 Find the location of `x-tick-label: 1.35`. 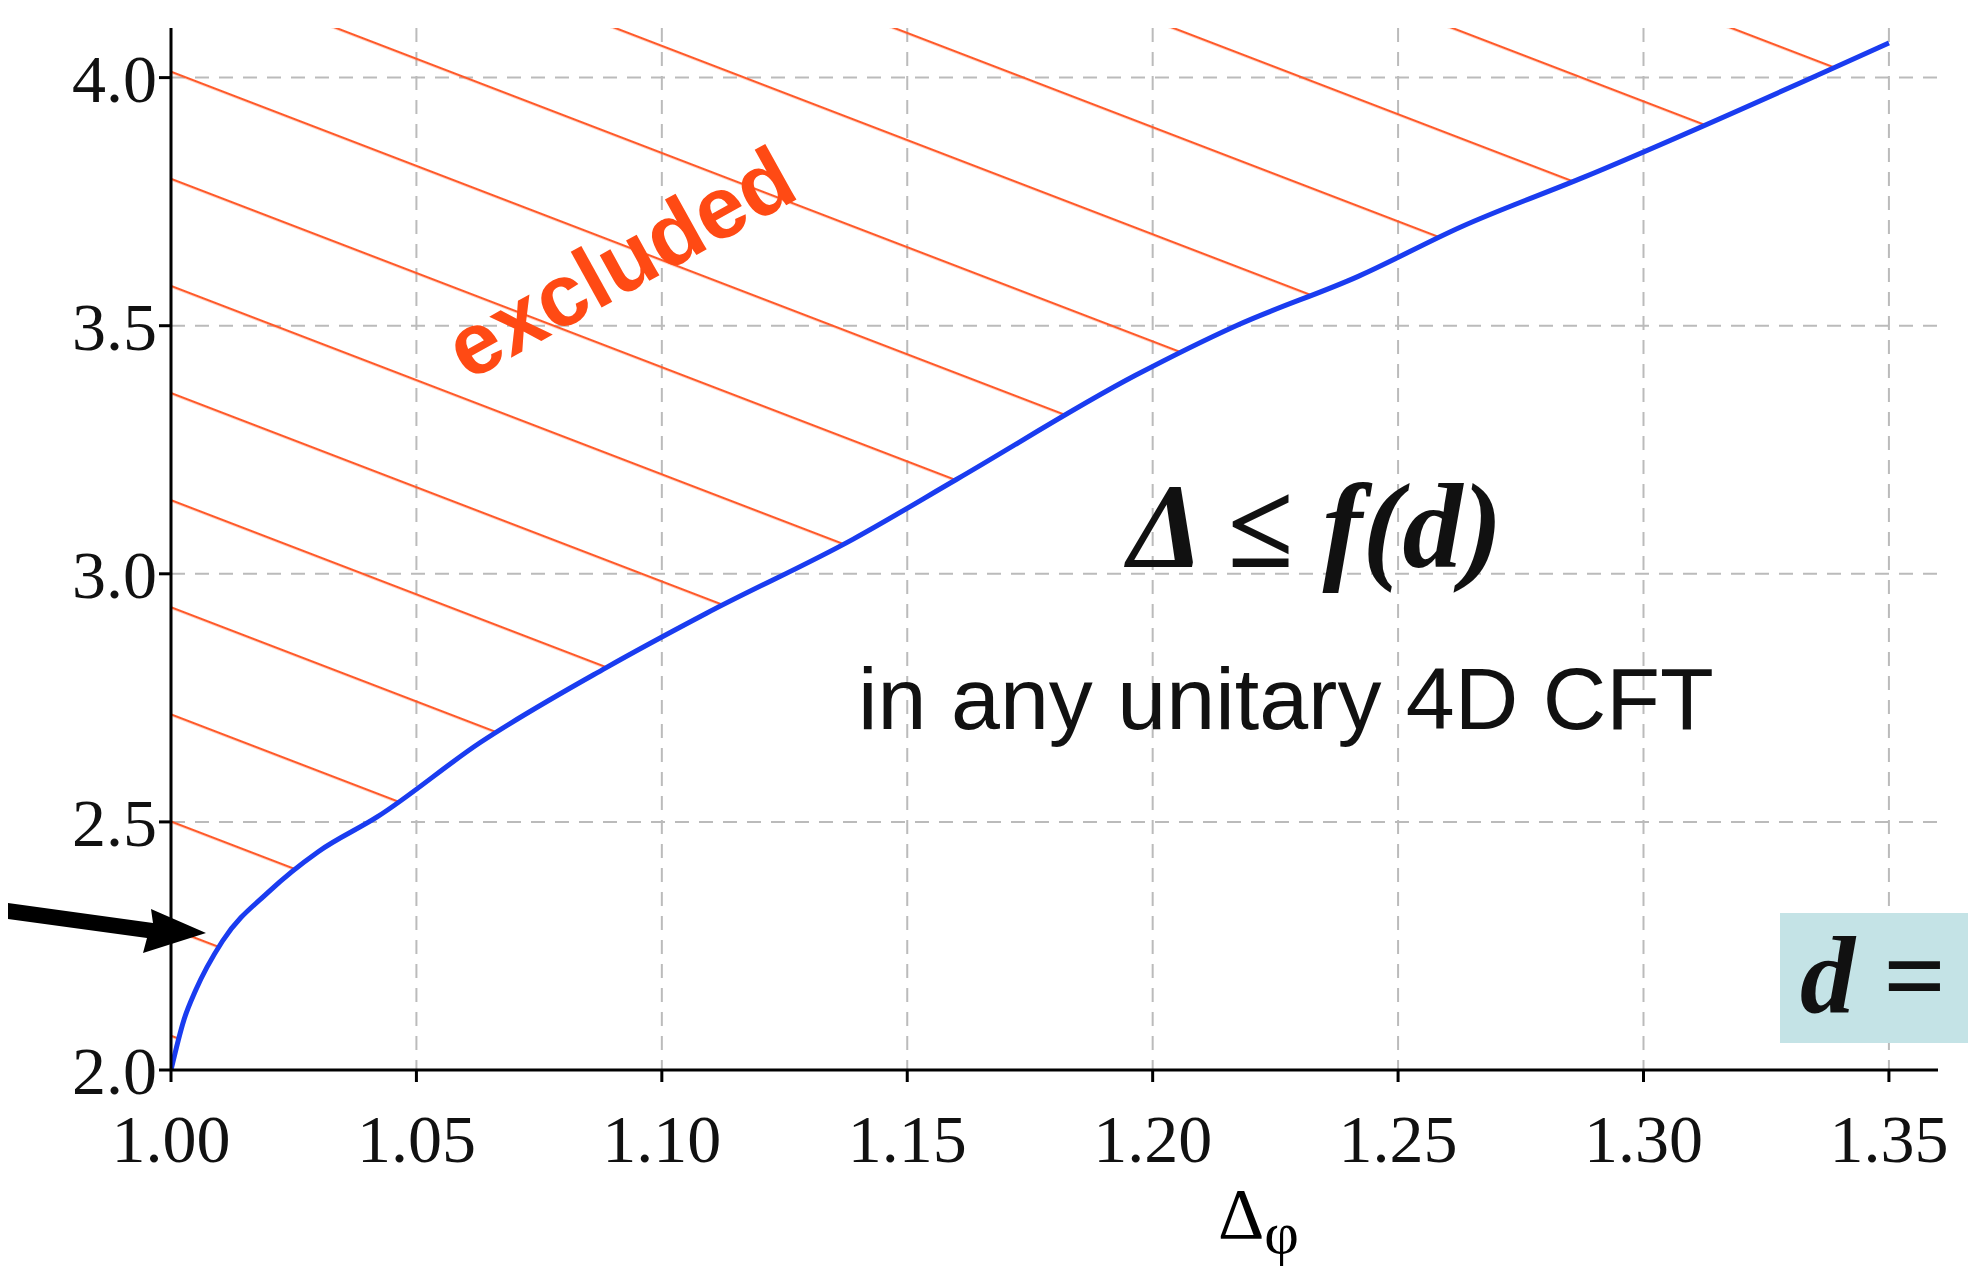

x-tick-label: 1.35 is located at coordinates (1889, 1139).